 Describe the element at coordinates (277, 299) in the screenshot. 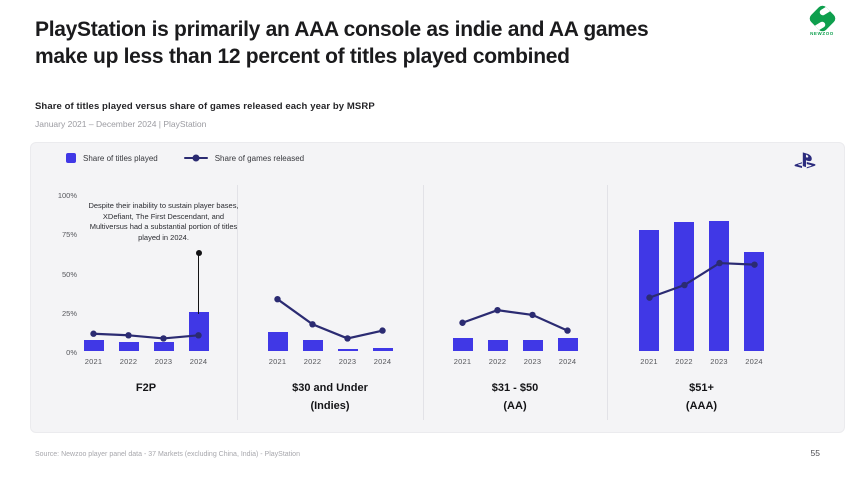

I see `point-indies-2021` at that location.